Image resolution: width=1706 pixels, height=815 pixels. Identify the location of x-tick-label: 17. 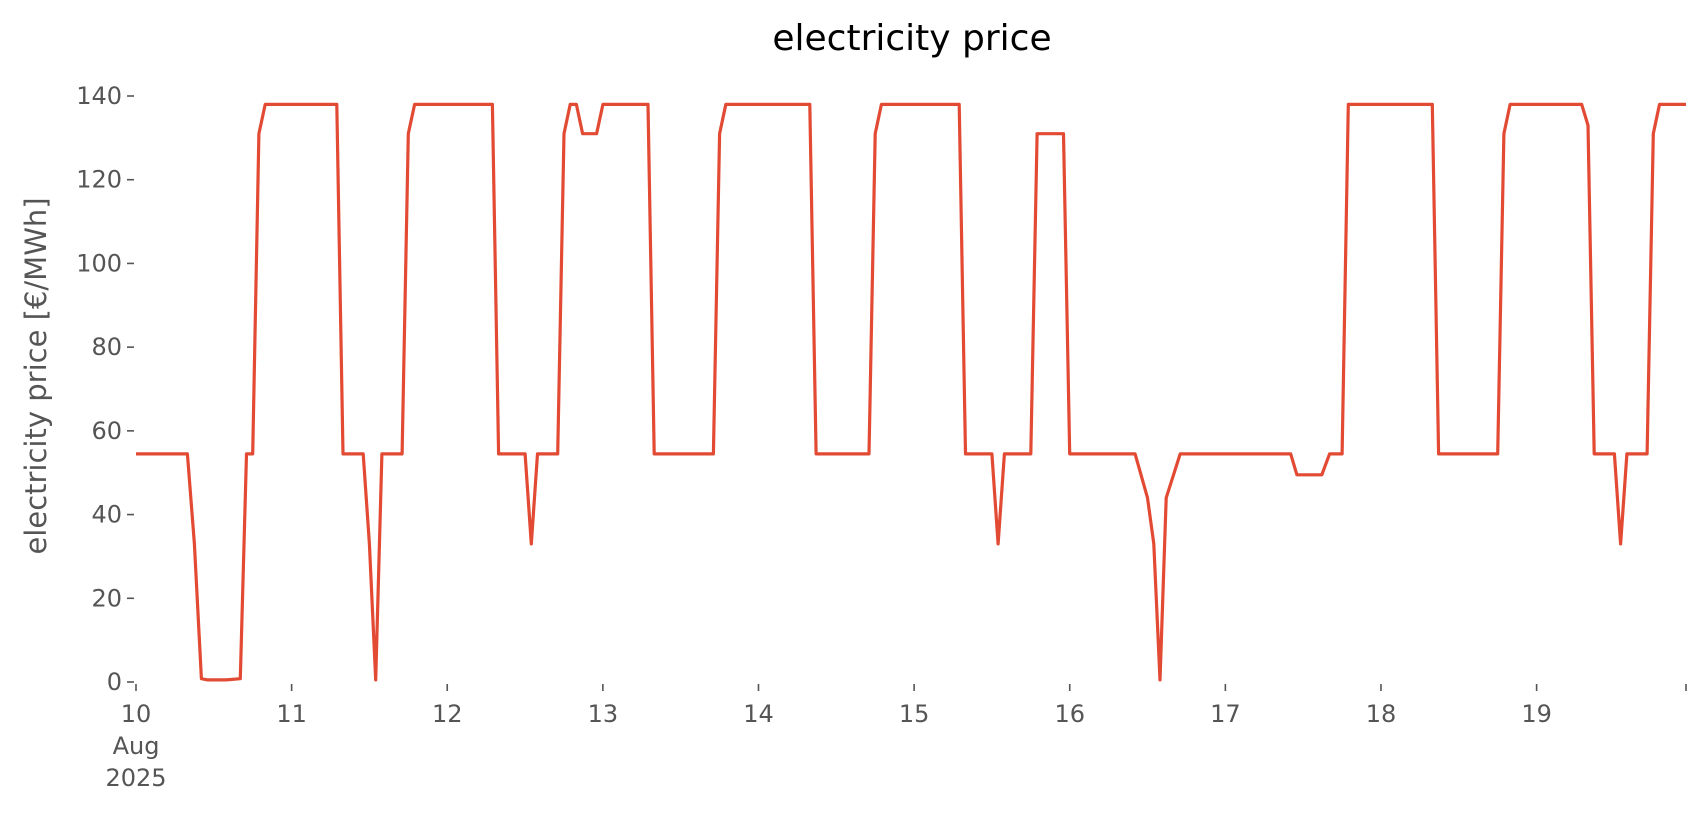
(1225, 714).